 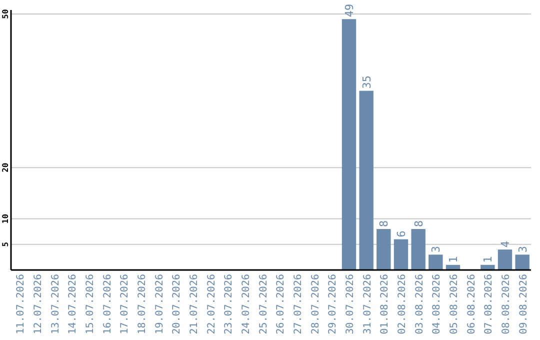 What do you see at coordinates (56, 304) in the screenshot?
I see `x-tick-label: 13.07.2026` at bounding box center [56, 304].